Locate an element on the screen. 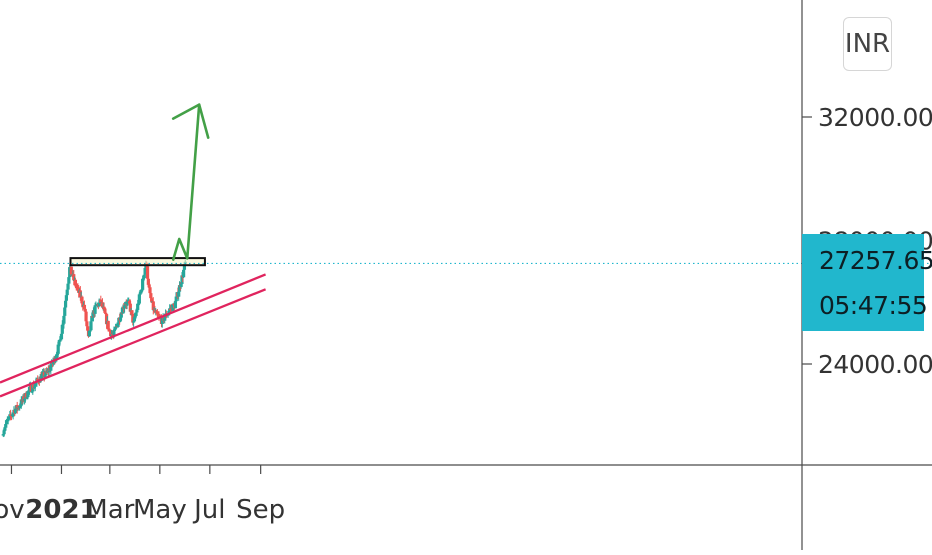 The width and height of the screenshot is (932, 555). projection-arrow is located at coordinates (186, 182).